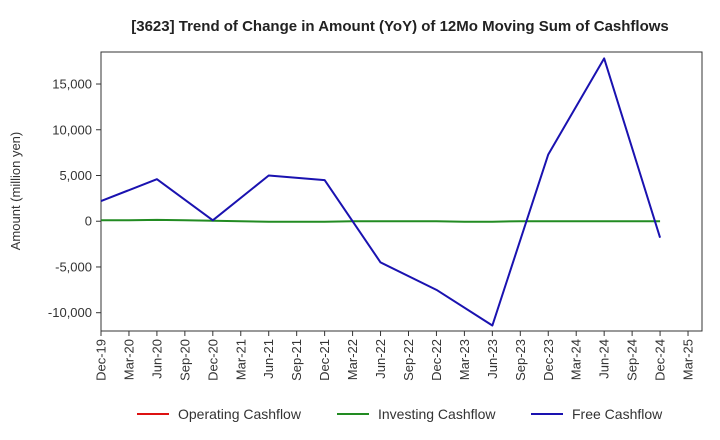  Describe the element at coordinates (548, 360) in the screenshot. I see `x-tick-label: Dec-23` at that location.